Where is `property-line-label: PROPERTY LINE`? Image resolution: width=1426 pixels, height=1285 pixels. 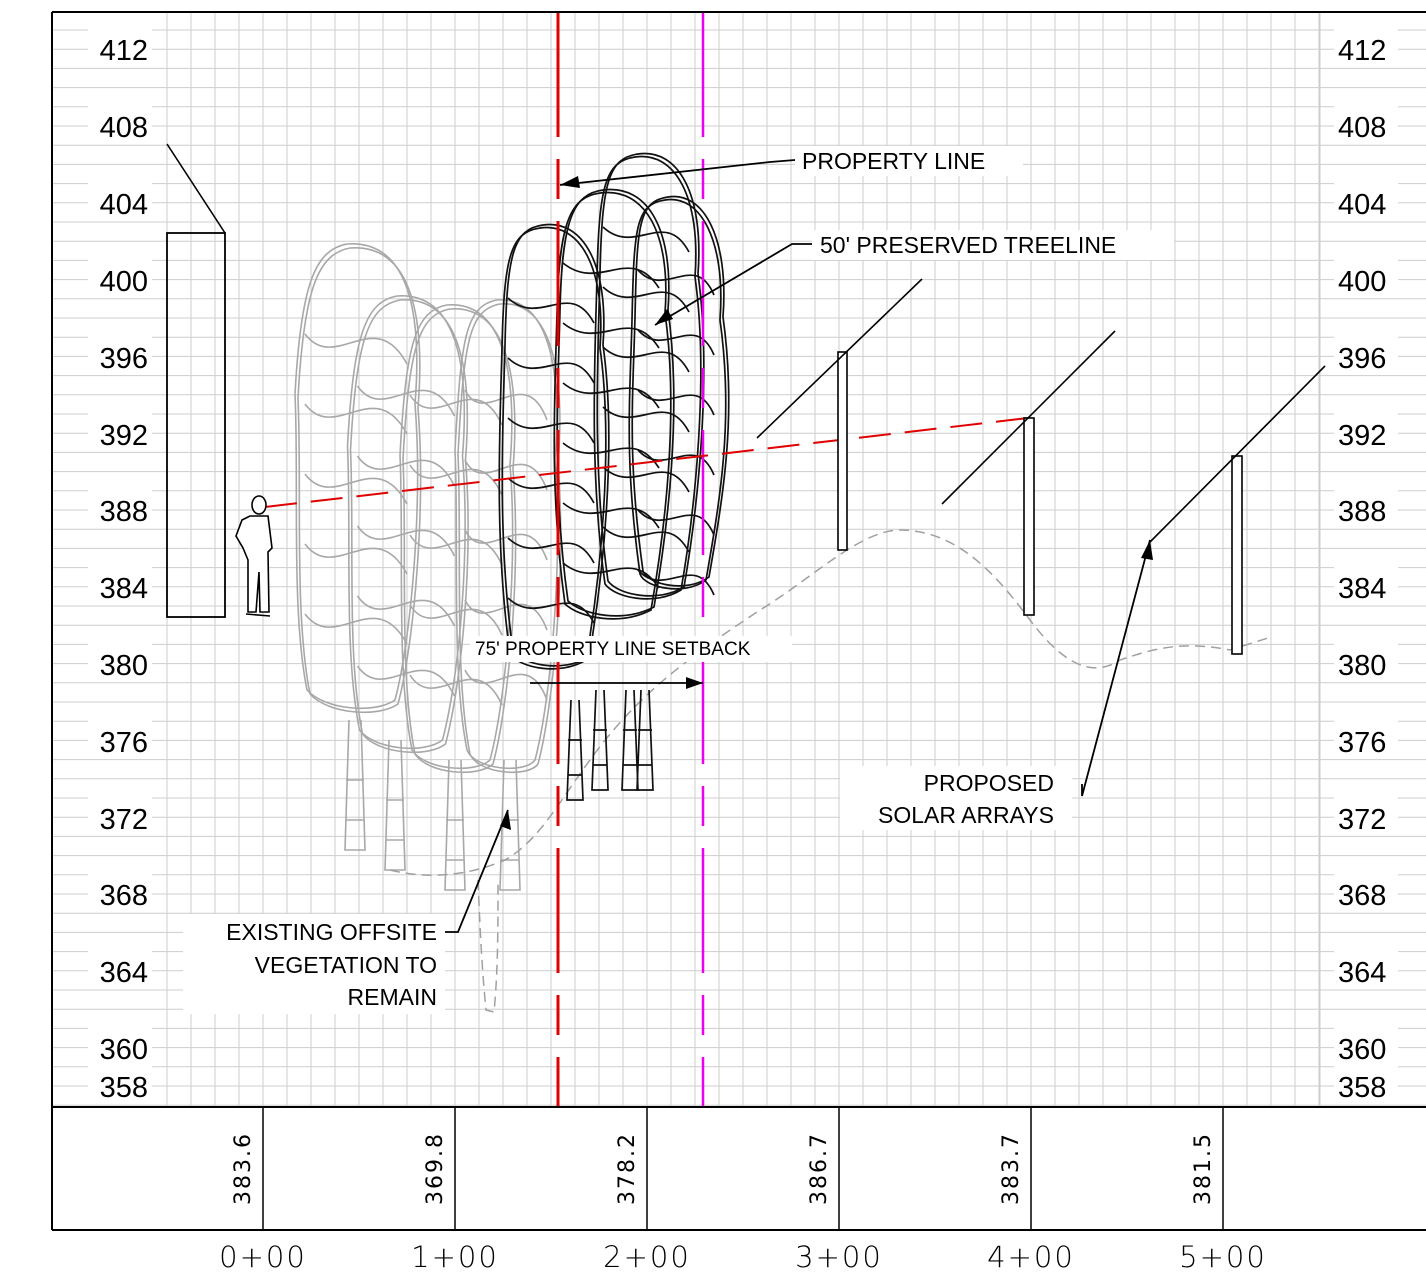 property-line-label: PROPERTY LINE is located at coordinates (893, 161).